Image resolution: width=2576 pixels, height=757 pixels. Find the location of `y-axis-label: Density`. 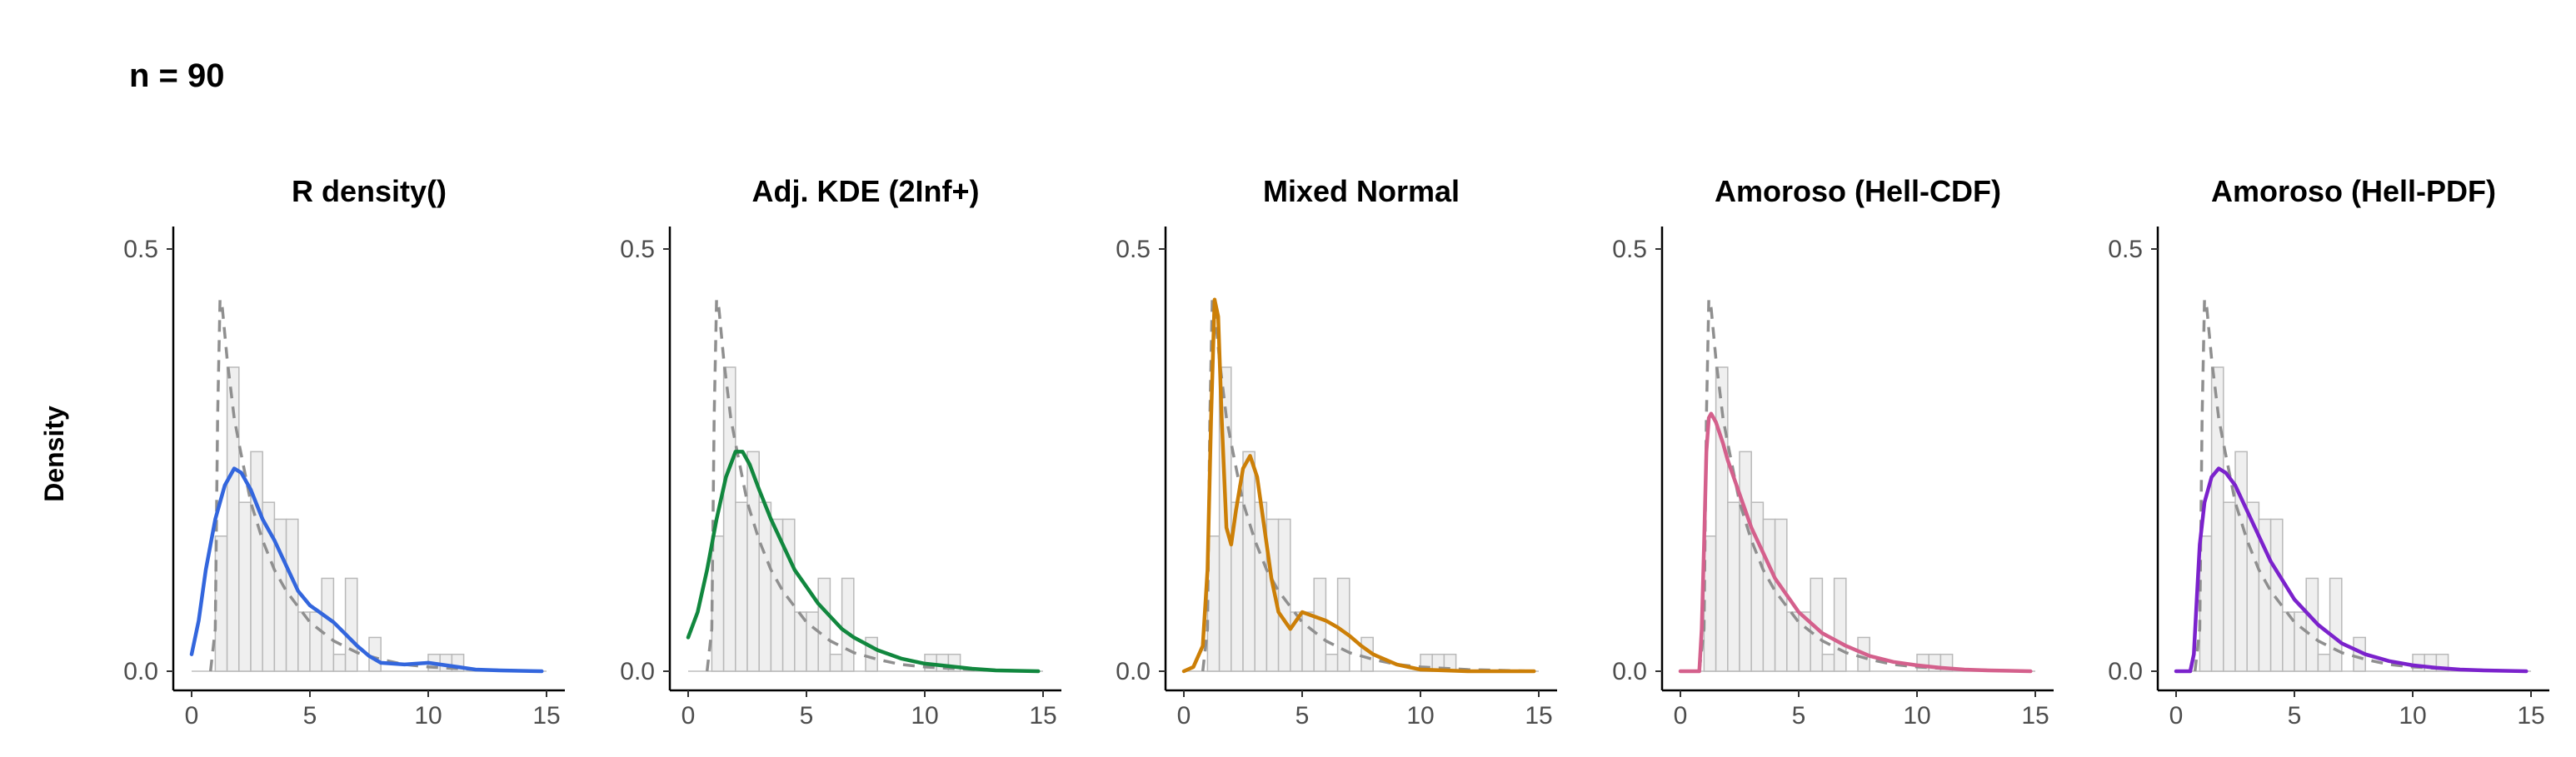

y-axis-label: Density is located at coordinates (54, 454).